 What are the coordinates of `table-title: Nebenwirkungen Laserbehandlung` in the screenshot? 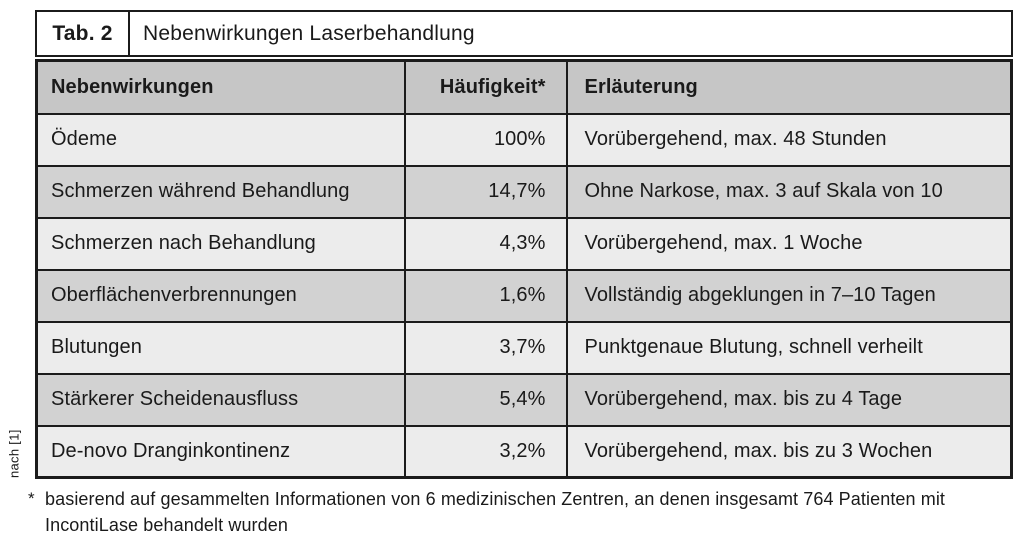 It's located at (309, 33).